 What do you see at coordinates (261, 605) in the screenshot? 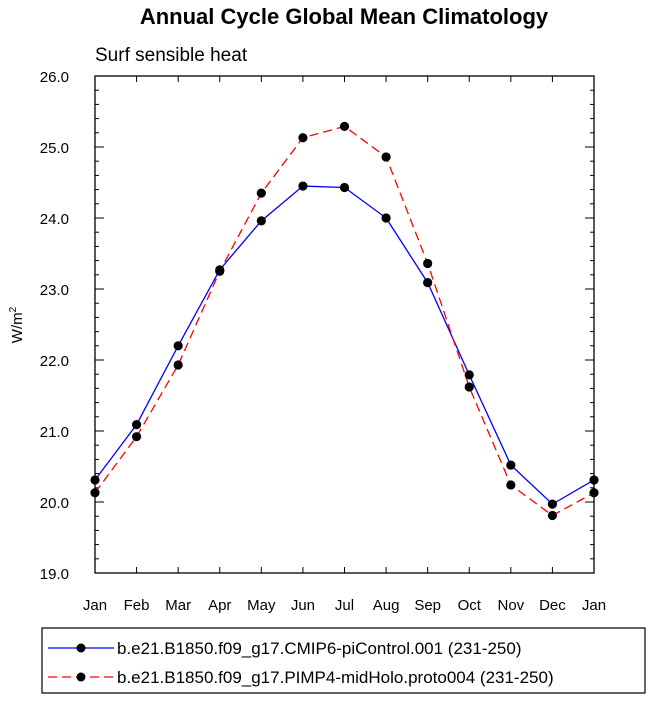
I see `x-tick-label: May` at bounding box center [261, 605].